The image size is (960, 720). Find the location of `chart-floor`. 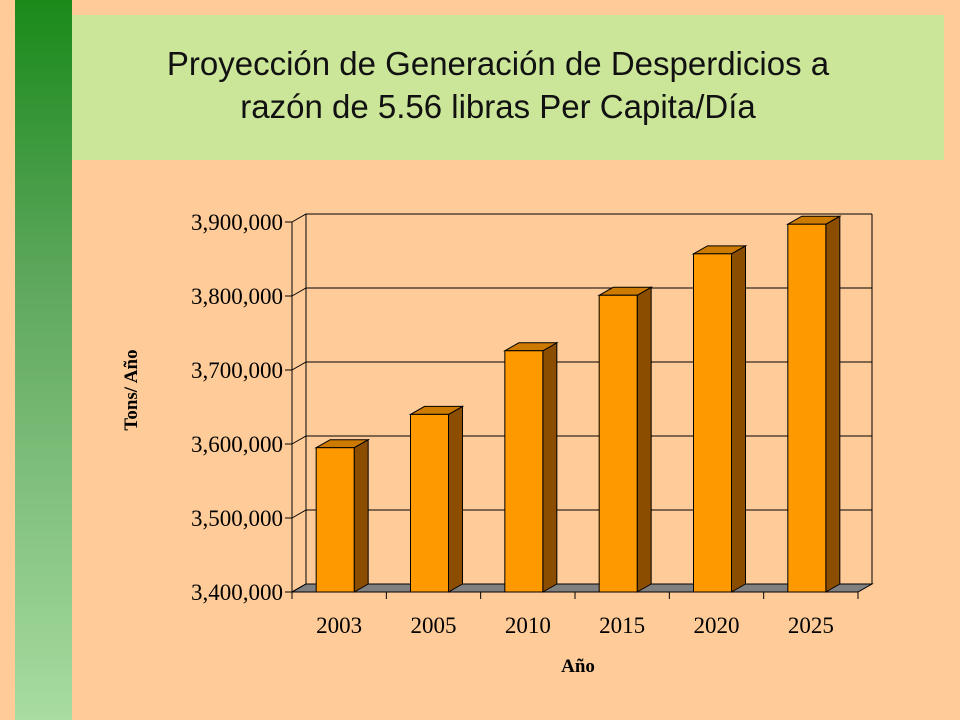

chart-floor is located at coordinates (582, 588).